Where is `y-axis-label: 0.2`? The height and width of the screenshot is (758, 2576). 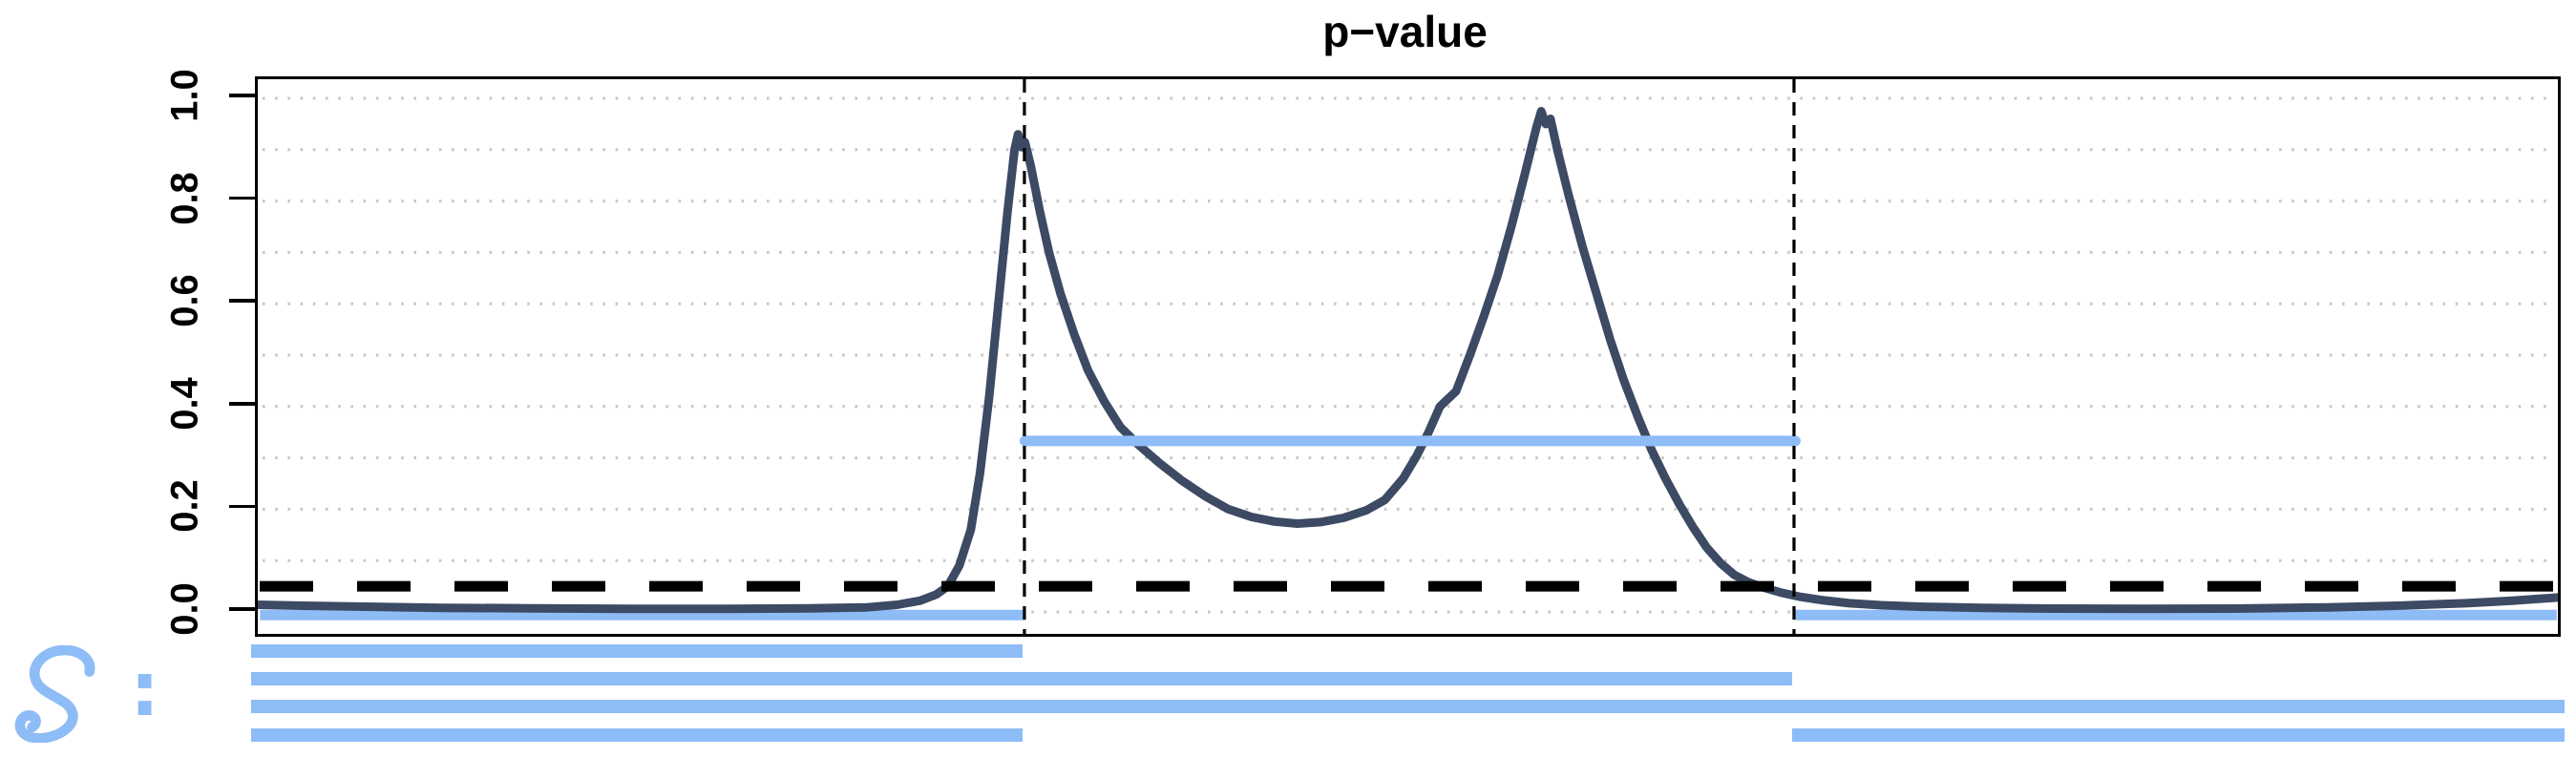 y-axis-label: 0.2 is located at coordinates (184, 506).